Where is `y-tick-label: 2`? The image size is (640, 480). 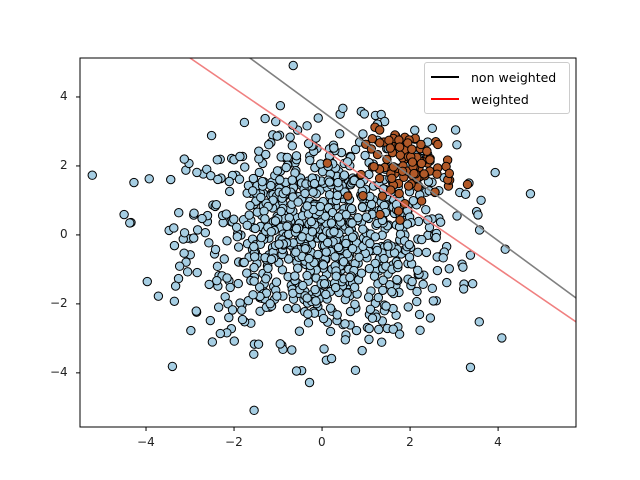
y-tick-label: 2 is located at coordinates (64, 164).